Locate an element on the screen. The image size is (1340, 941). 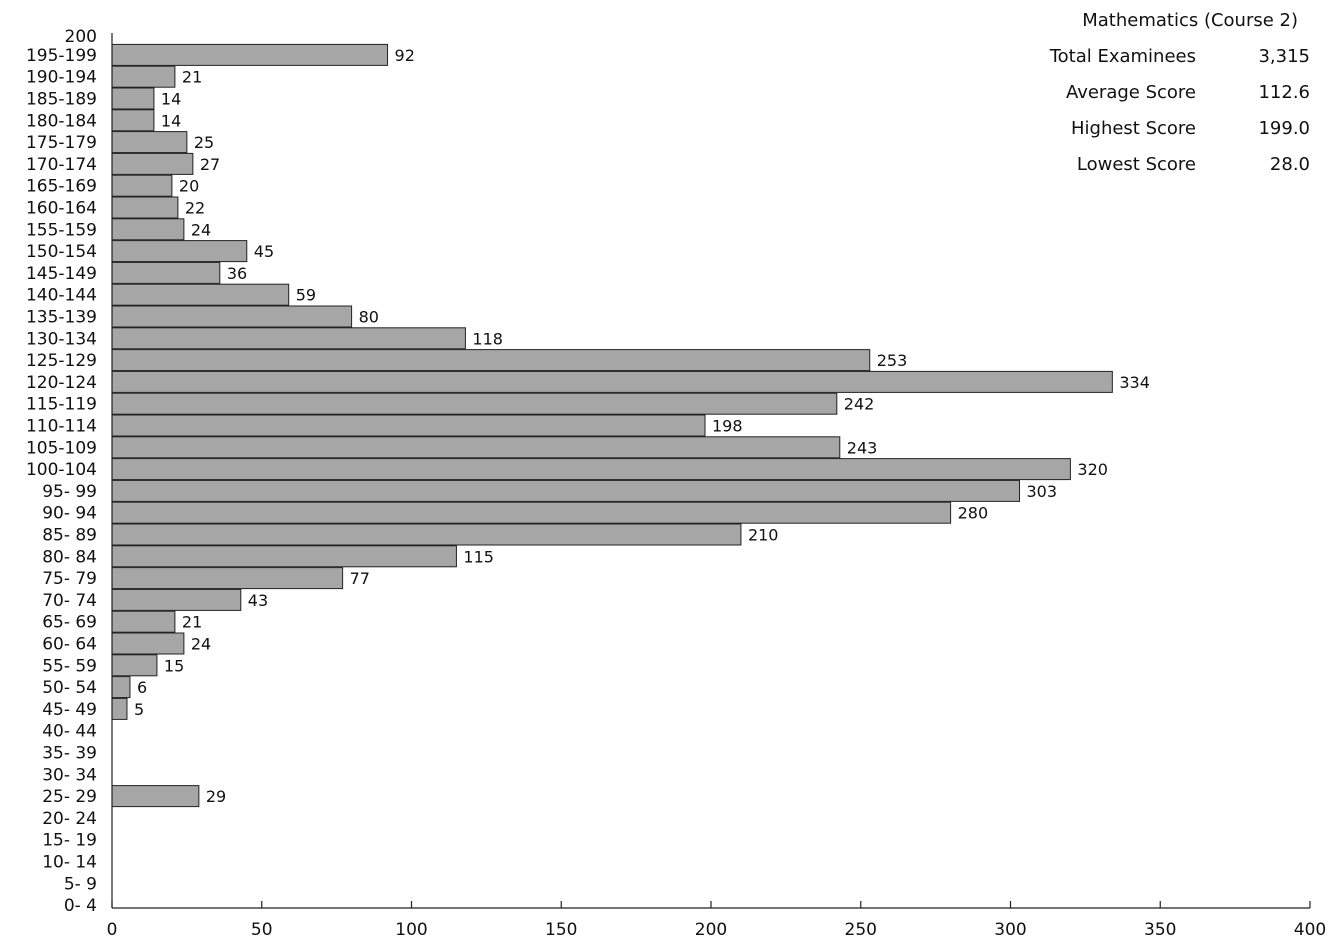
x-tick-label: 50 is located at coordinates (262, 930).